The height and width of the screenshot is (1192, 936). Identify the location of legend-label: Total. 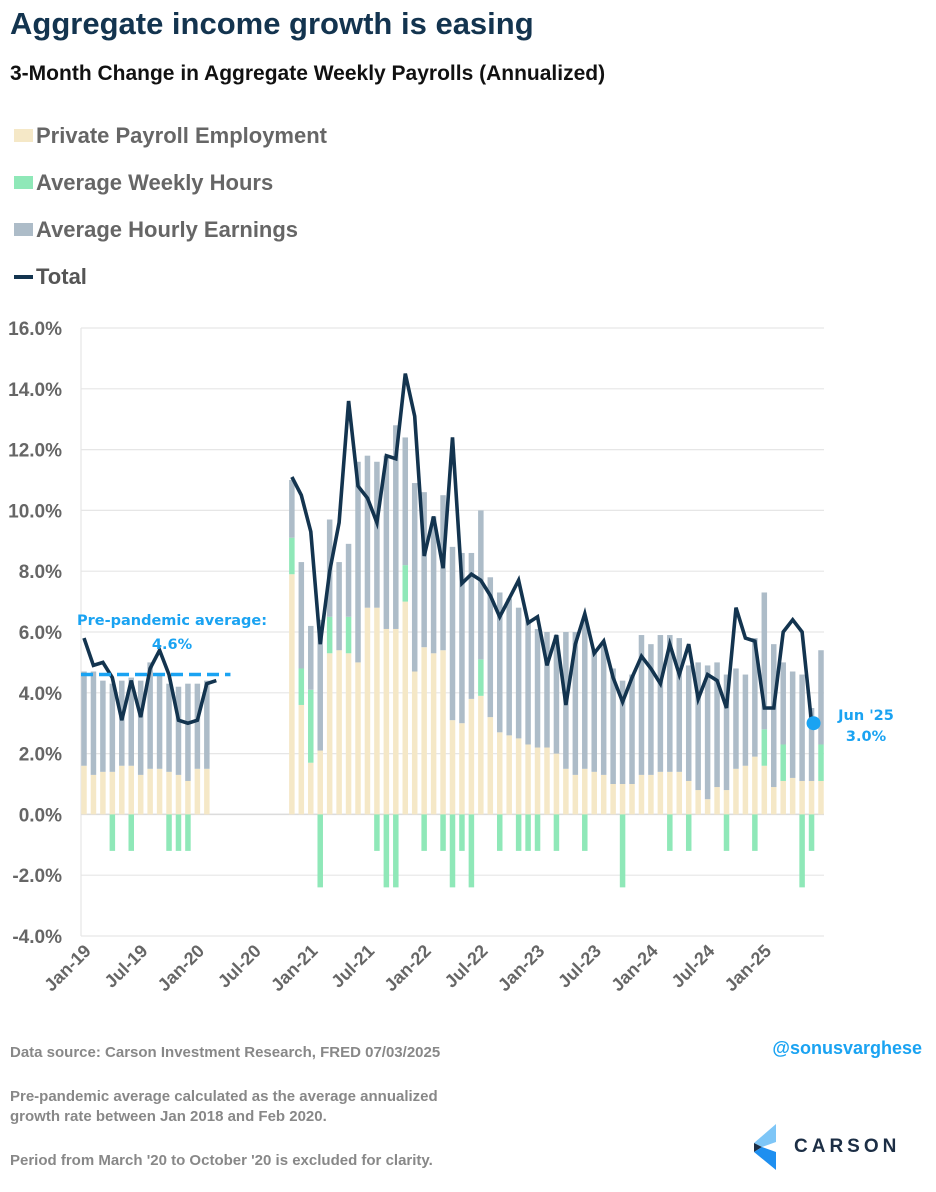
(61, 276).